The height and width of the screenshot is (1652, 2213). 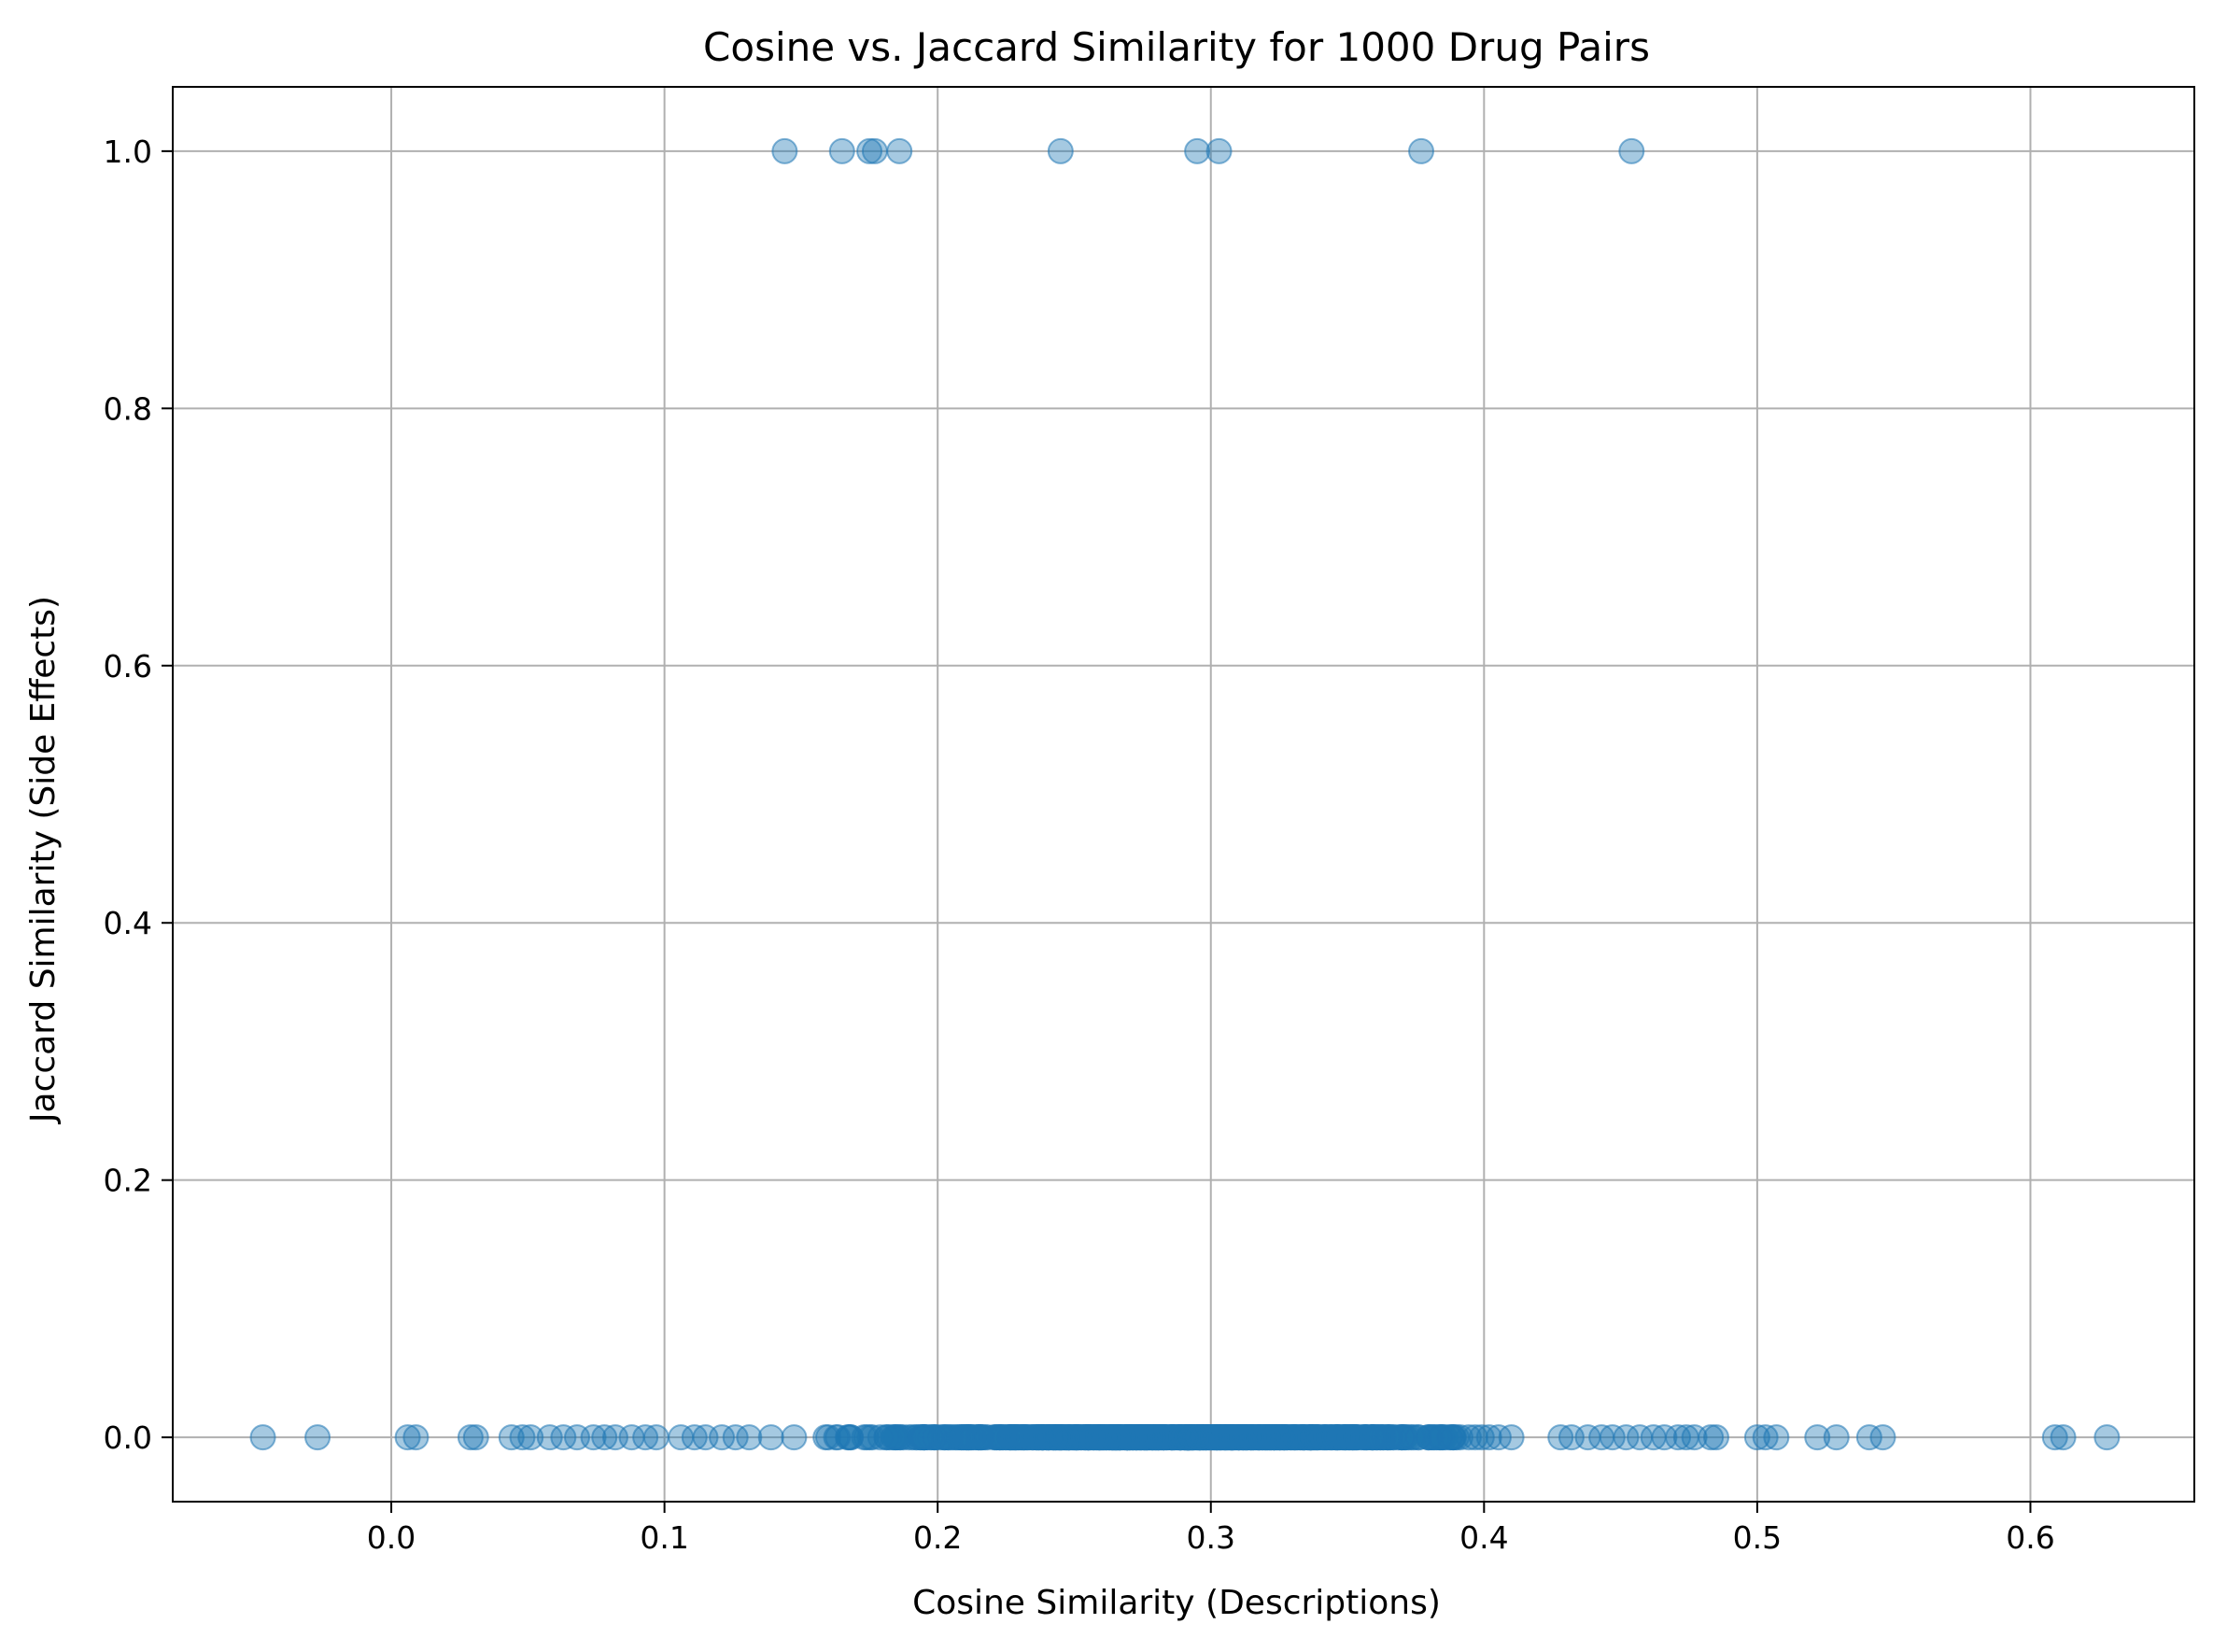 What do you see at coordinates (1484, 1537) in the screenshot?
I see `x-tick-label: 0.4` at bounding box center [1484, 1537].